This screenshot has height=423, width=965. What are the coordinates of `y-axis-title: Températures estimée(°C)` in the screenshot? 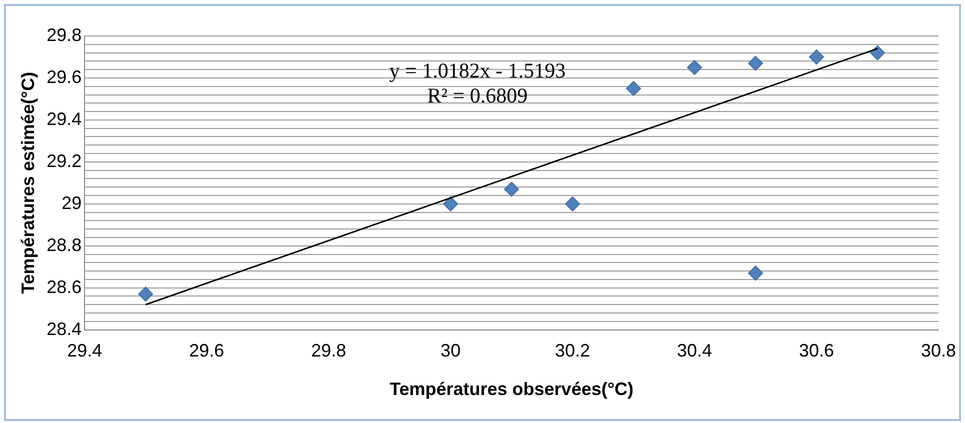 It's located at (28, 183).